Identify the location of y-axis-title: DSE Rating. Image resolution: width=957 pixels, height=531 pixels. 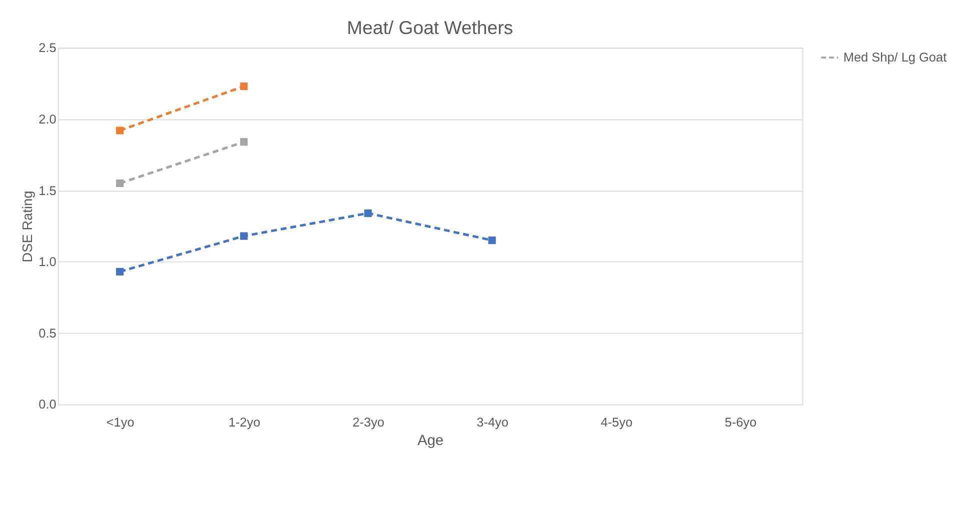
(27, 226).